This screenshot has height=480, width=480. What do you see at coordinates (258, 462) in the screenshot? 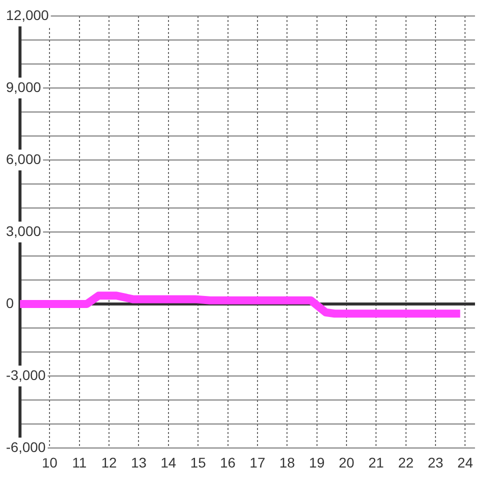
I see `x-tick-label: 17` at bounding box center [258, 462].